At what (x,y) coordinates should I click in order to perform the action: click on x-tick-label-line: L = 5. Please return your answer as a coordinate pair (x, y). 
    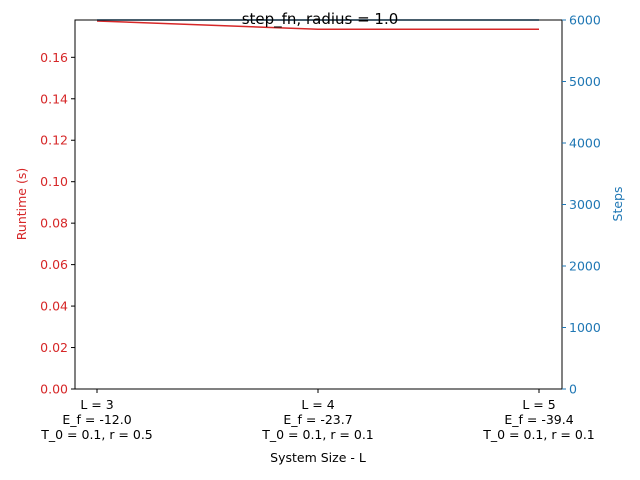
    Looking at the image, I should click on (538, 404).